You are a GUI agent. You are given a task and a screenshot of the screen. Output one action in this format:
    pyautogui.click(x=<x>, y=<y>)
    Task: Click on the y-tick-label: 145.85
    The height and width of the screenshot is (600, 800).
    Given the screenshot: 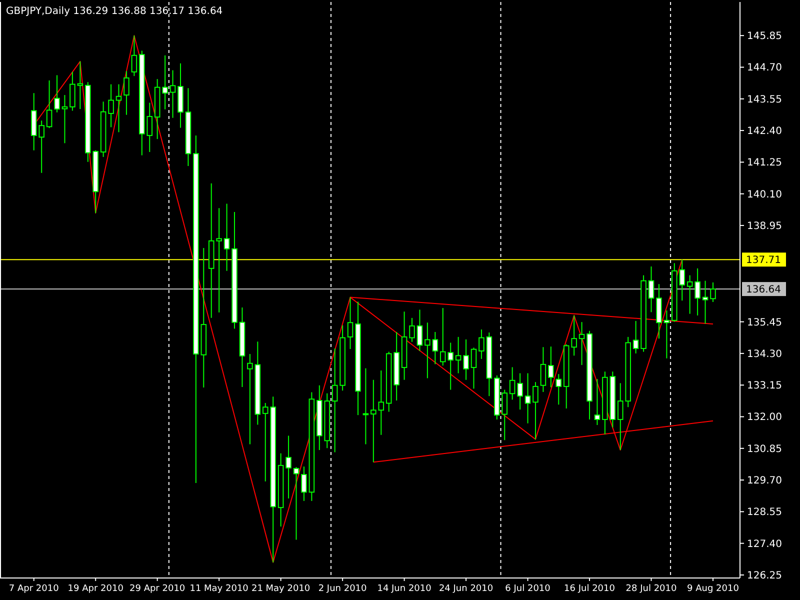 What is the action you would take?
    pyautogui.click(x=764, y=36)
    